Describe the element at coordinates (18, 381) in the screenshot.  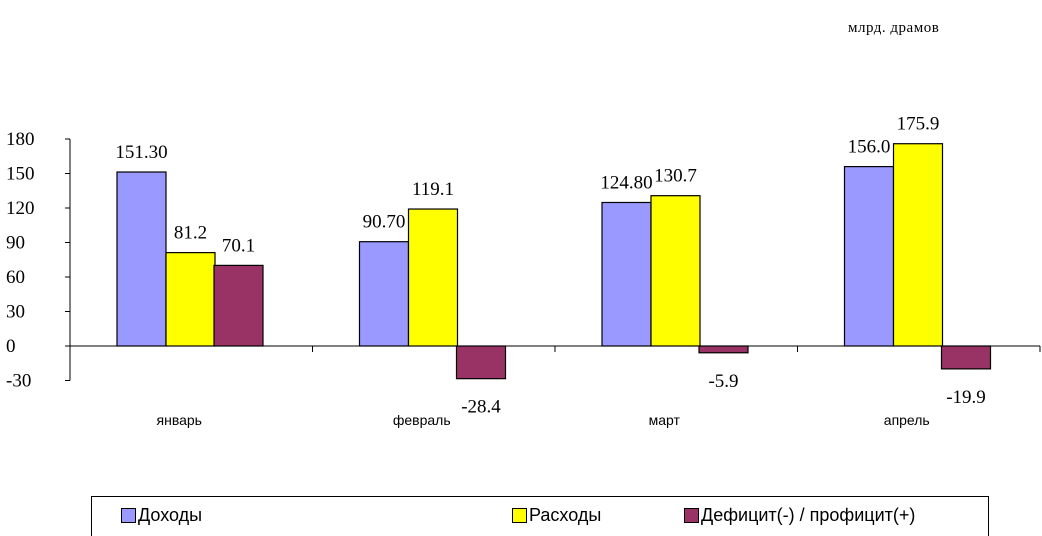
I see `y-tick-label: -30` at that location.